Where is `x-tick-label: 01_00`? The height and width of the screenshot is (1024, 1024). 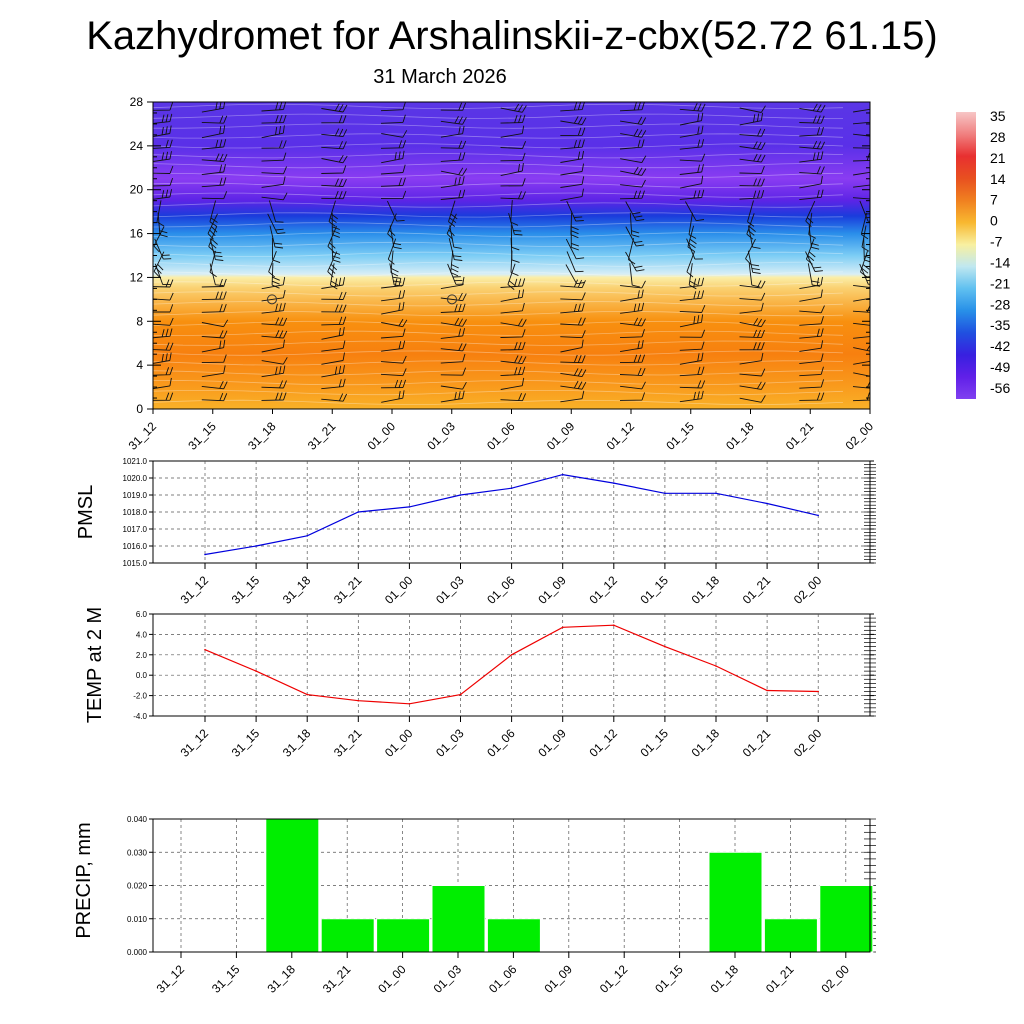
x-tick-label: 01_00 is located at coordinates (382, 436).